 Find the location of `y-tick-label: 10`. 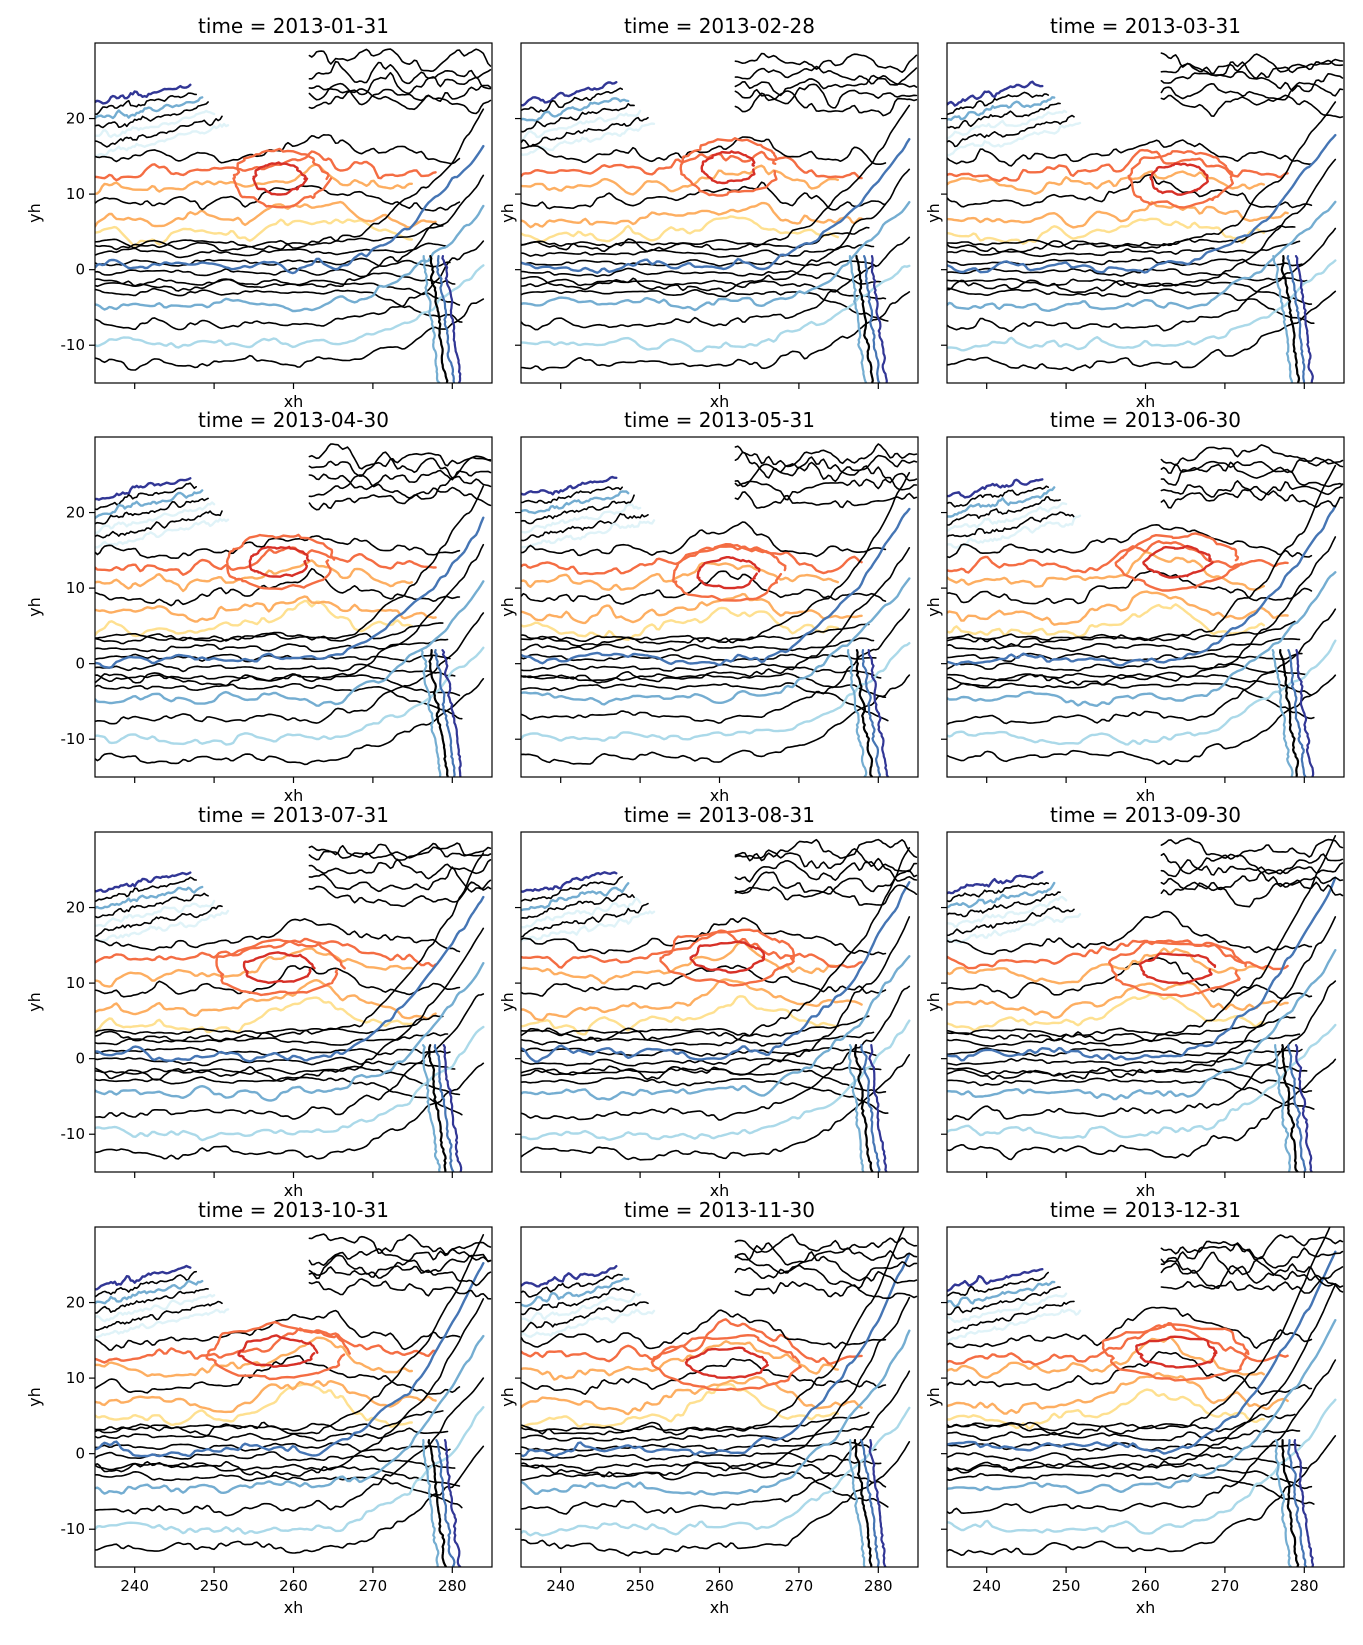

y-tick-label: 10 is located at coordinates (75, 1378).